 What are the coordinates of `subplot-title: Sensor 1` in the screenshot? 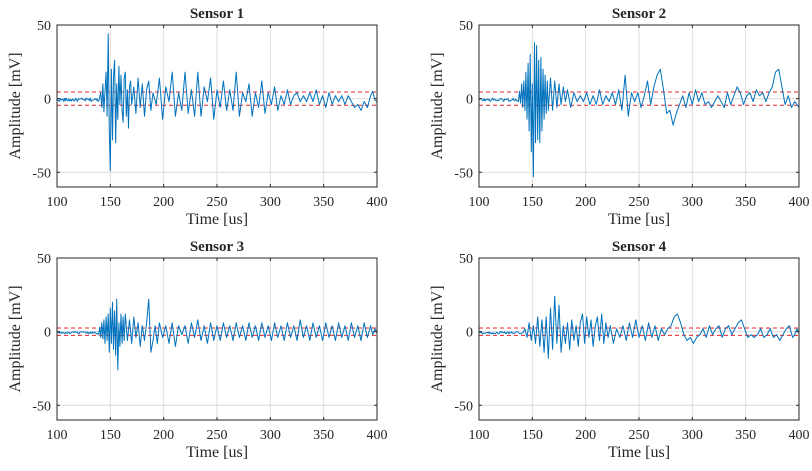 It's located at (217, 14).